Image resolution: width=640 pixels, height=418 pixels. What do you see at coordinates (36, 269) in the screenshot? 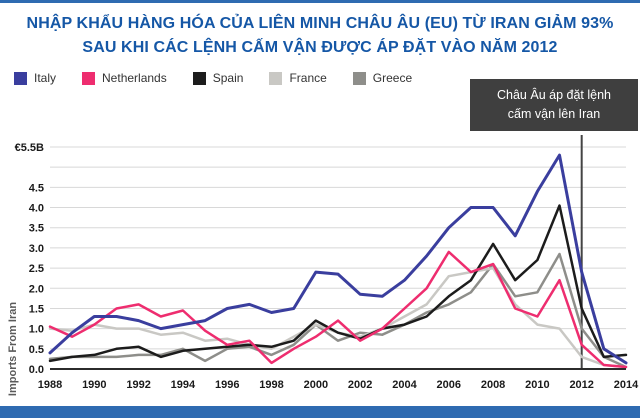
I see `y-tick-label: 2.5` at bounding box center [36, 269].